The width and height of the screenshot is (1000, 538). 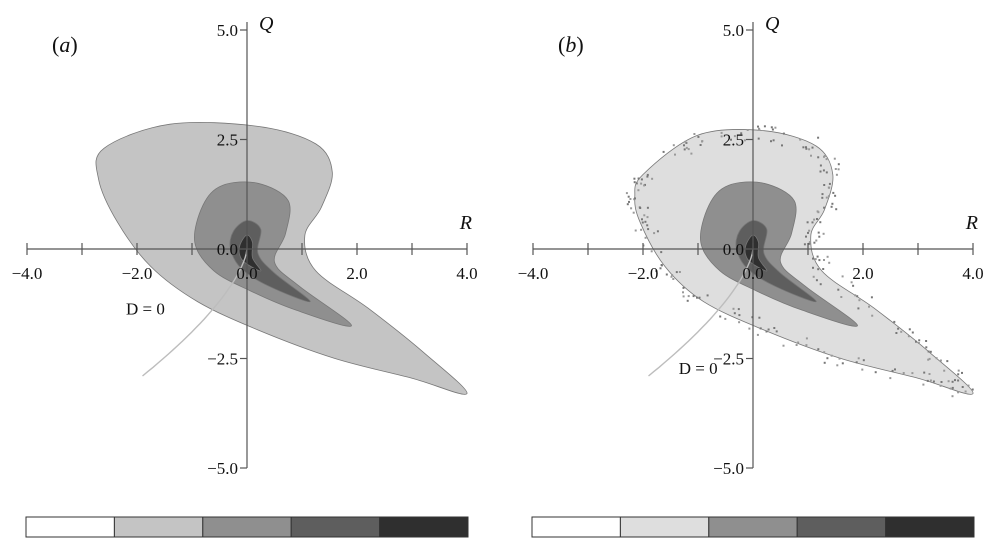 I want to click on x-tick-label: 2.0, so click(x=862, y=273).